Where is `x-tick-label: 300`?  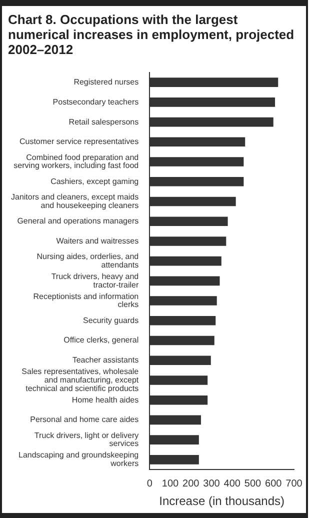 x-tick-label: 300 is located at coordinates (211, 484).